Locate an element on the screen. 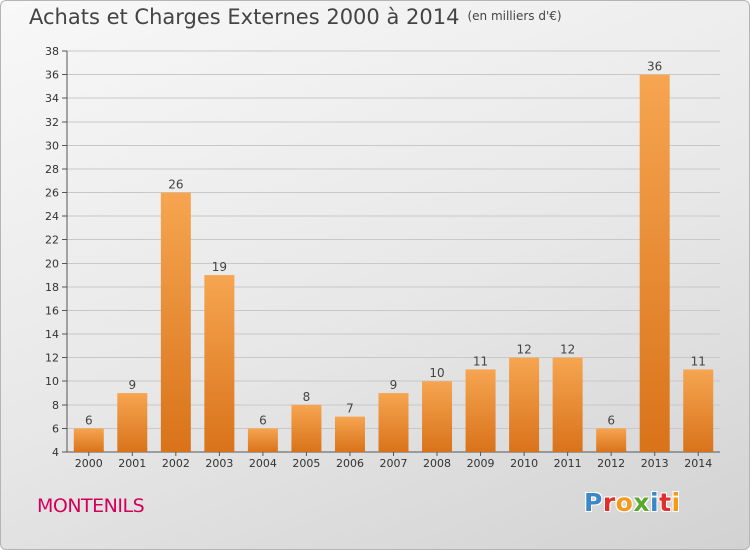 Image resolution: width=750 pixels, height=550 pixels. x-tick-label: 2011 is located at coordinates (568, 463).